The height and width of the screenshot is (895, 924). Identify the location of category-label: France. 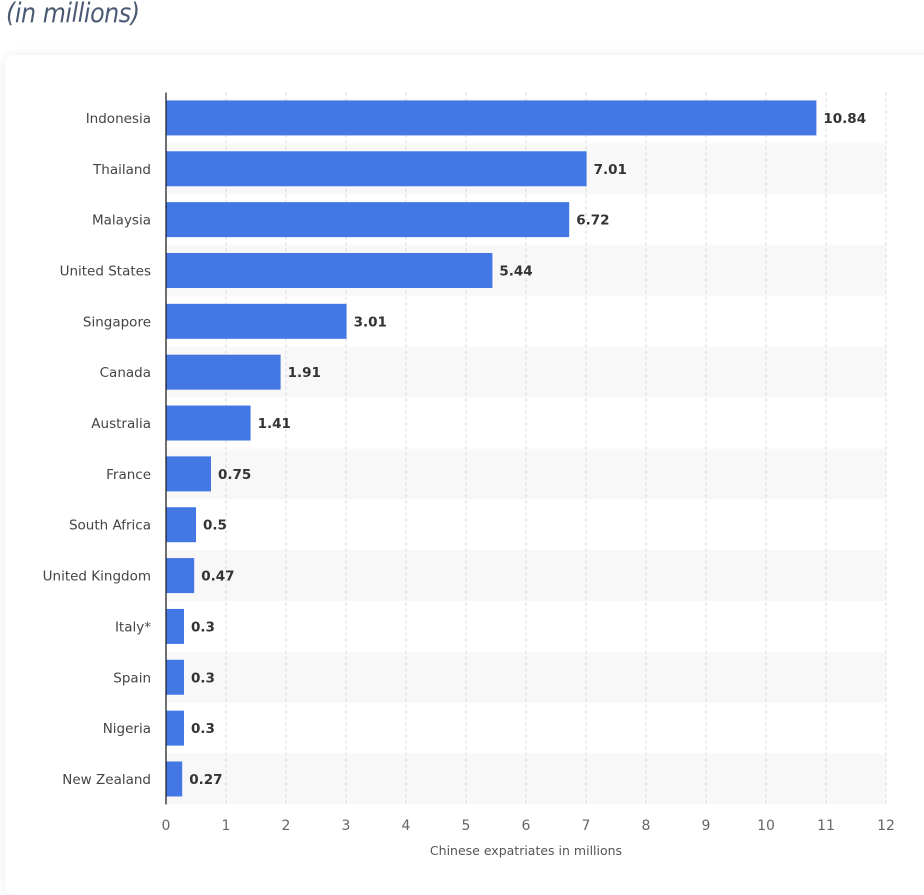
(128, 475).